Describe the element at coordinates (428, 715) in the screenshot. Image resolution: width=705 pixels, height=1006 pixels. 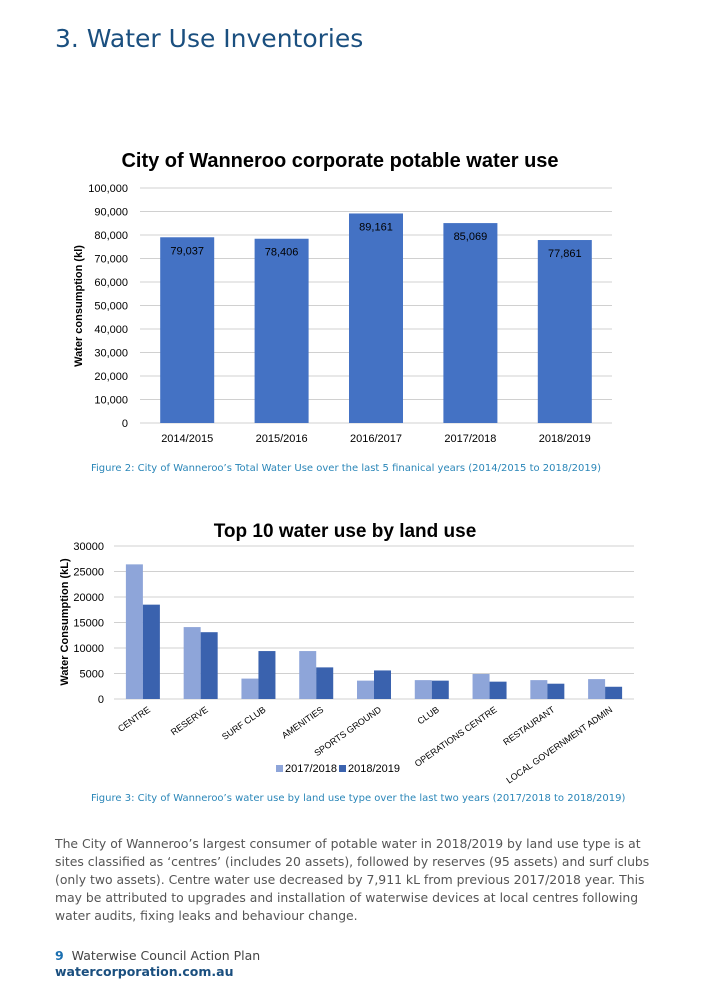
I see `x-tick-label: CLUB` at that location.